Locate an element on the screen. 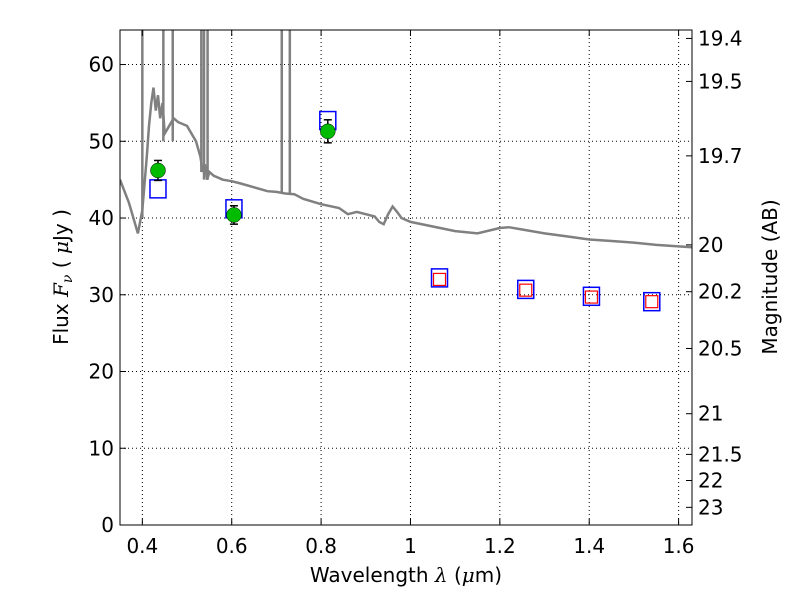 The height and width of the screenshot is (600, 800). y-tick-label: 20 is located at coordinates (101, 372).